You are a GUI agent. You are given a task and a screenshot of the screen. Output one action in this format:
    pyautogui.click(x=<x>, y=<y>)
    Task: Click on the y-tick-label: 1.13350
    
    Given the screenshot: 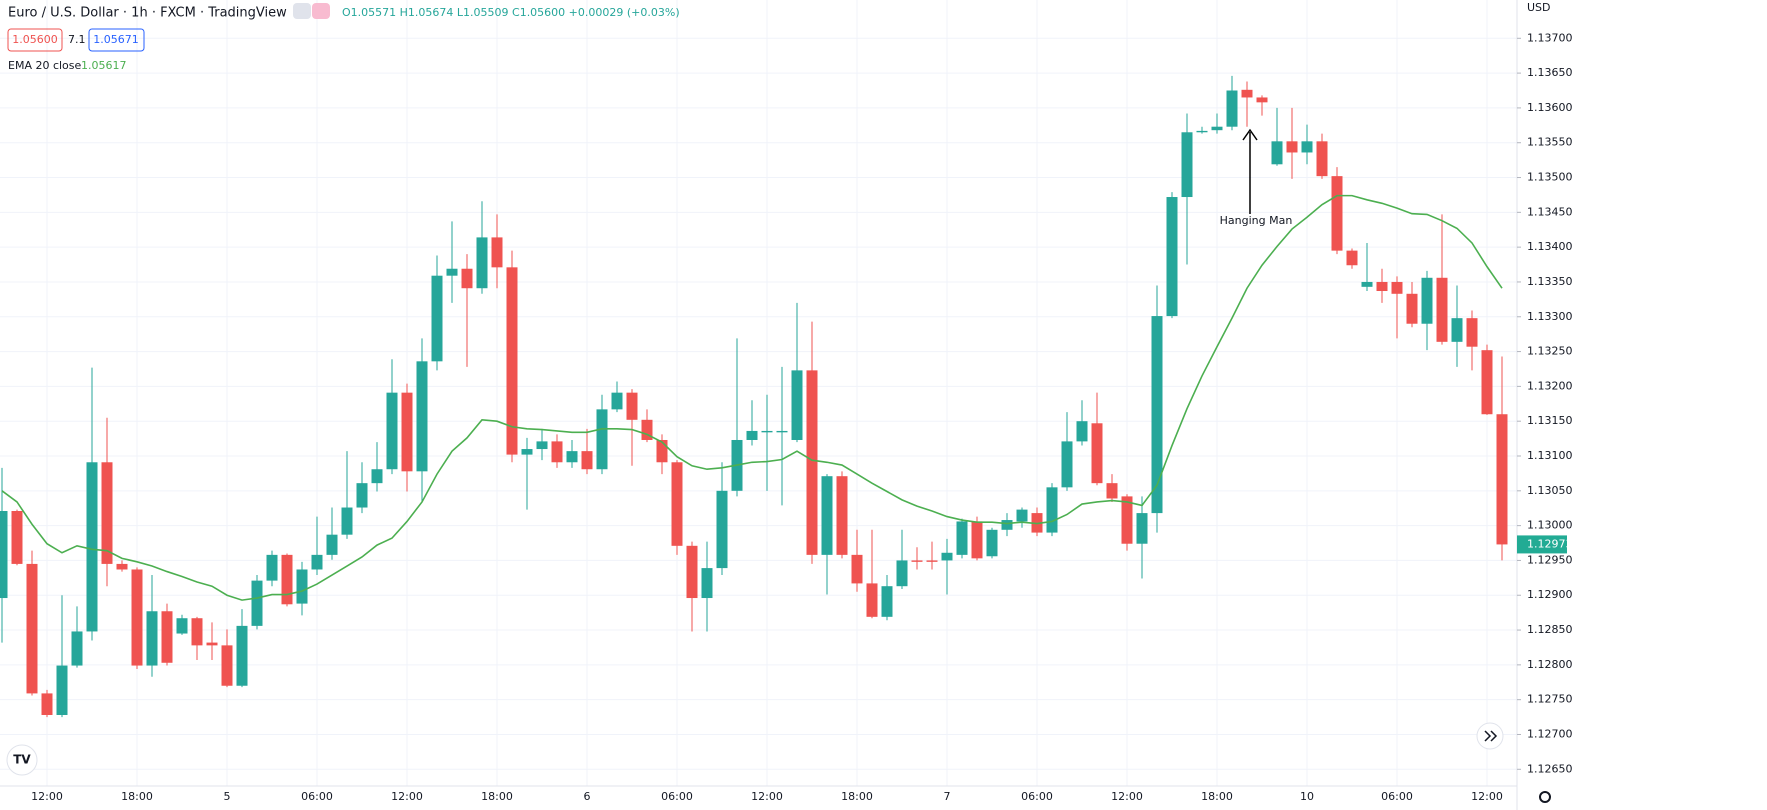 What is the action you would take?
    pyautogui.click(x=1550, y=281)
    